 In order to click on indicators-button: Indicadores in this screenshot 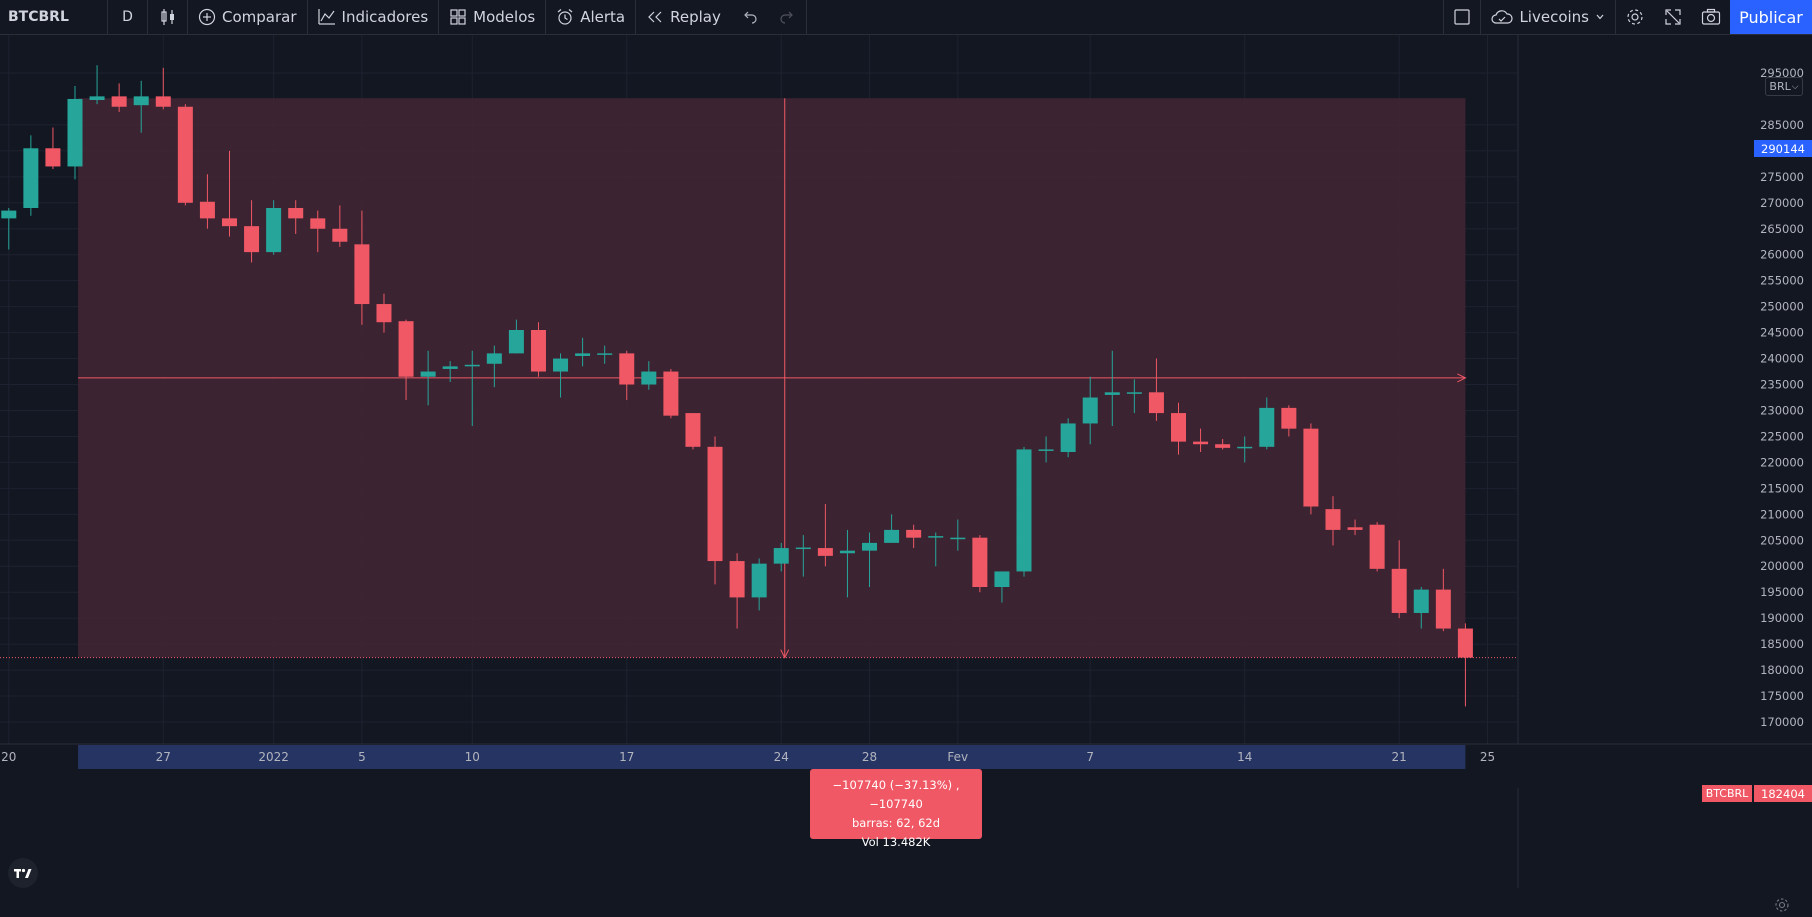, I will do `click(374, 17)`.